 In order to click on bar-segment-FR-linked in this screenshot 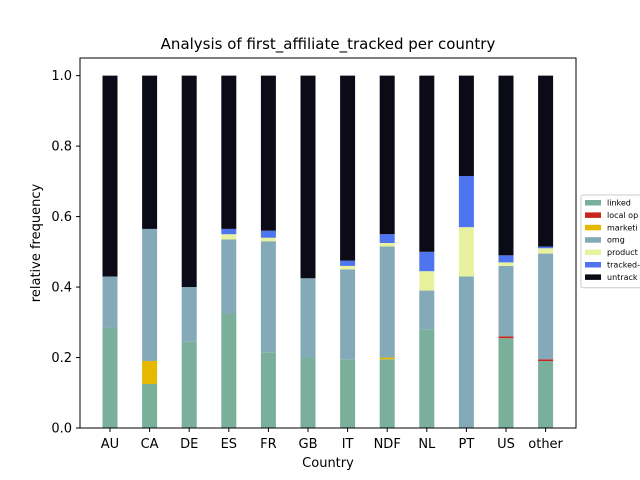, I will do `click(268, 390)`.